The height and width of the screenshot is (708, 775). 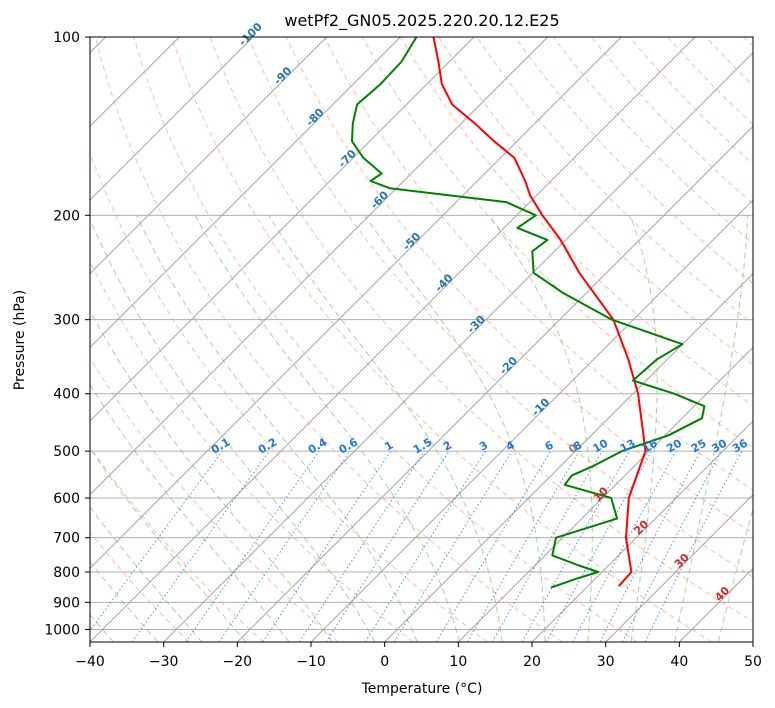 What do you see at coordinates (606, 662) in the screenshot?
I see `x-tick-label: 30` at bounding box center [606, 662].